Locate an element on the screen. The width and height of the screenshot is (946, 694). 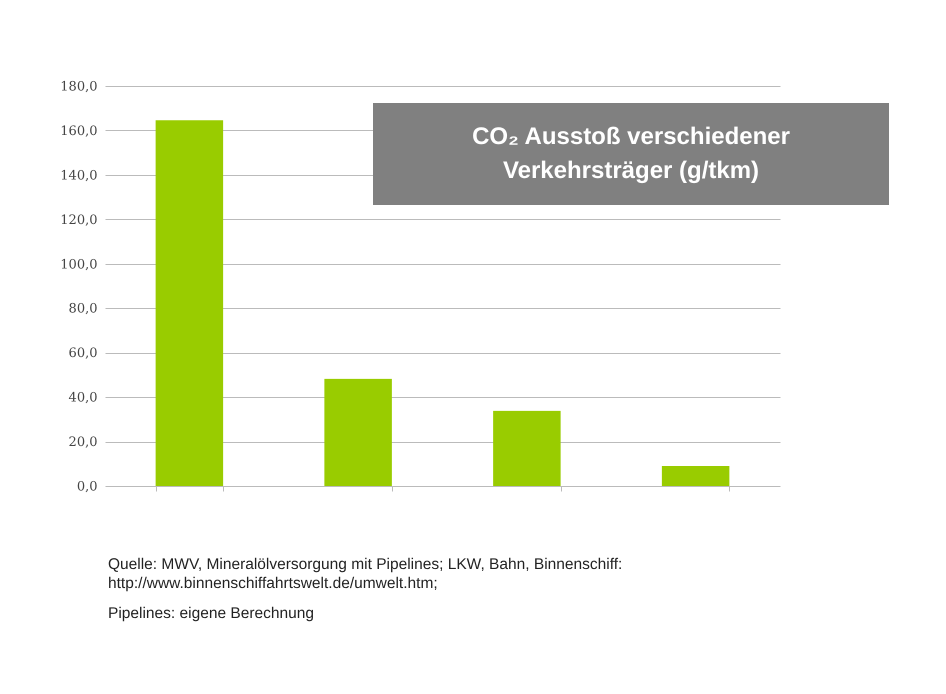
y-tick-label: 20,0 is located at coordinates (83, 442).